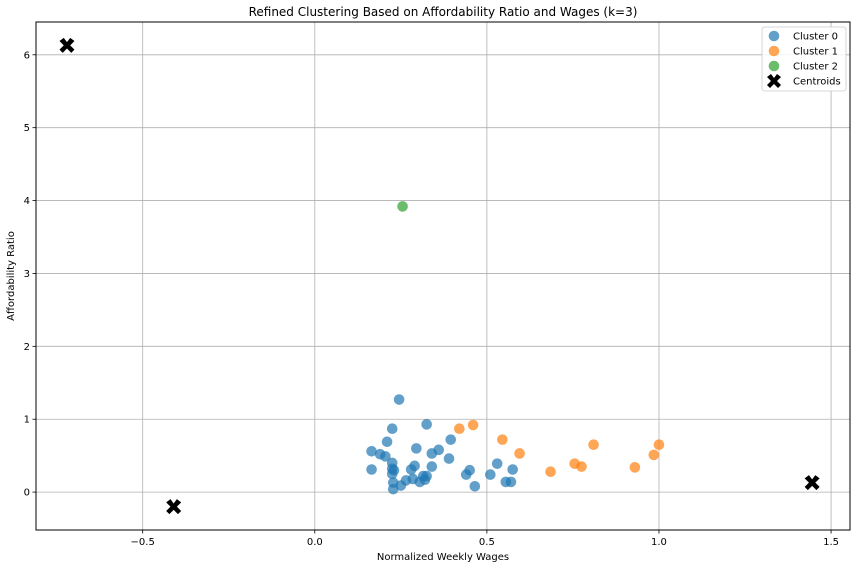  Describe the element at coordinates (659, 542) in the screenshot. I see `x-tick-label: 1.0` at that location.